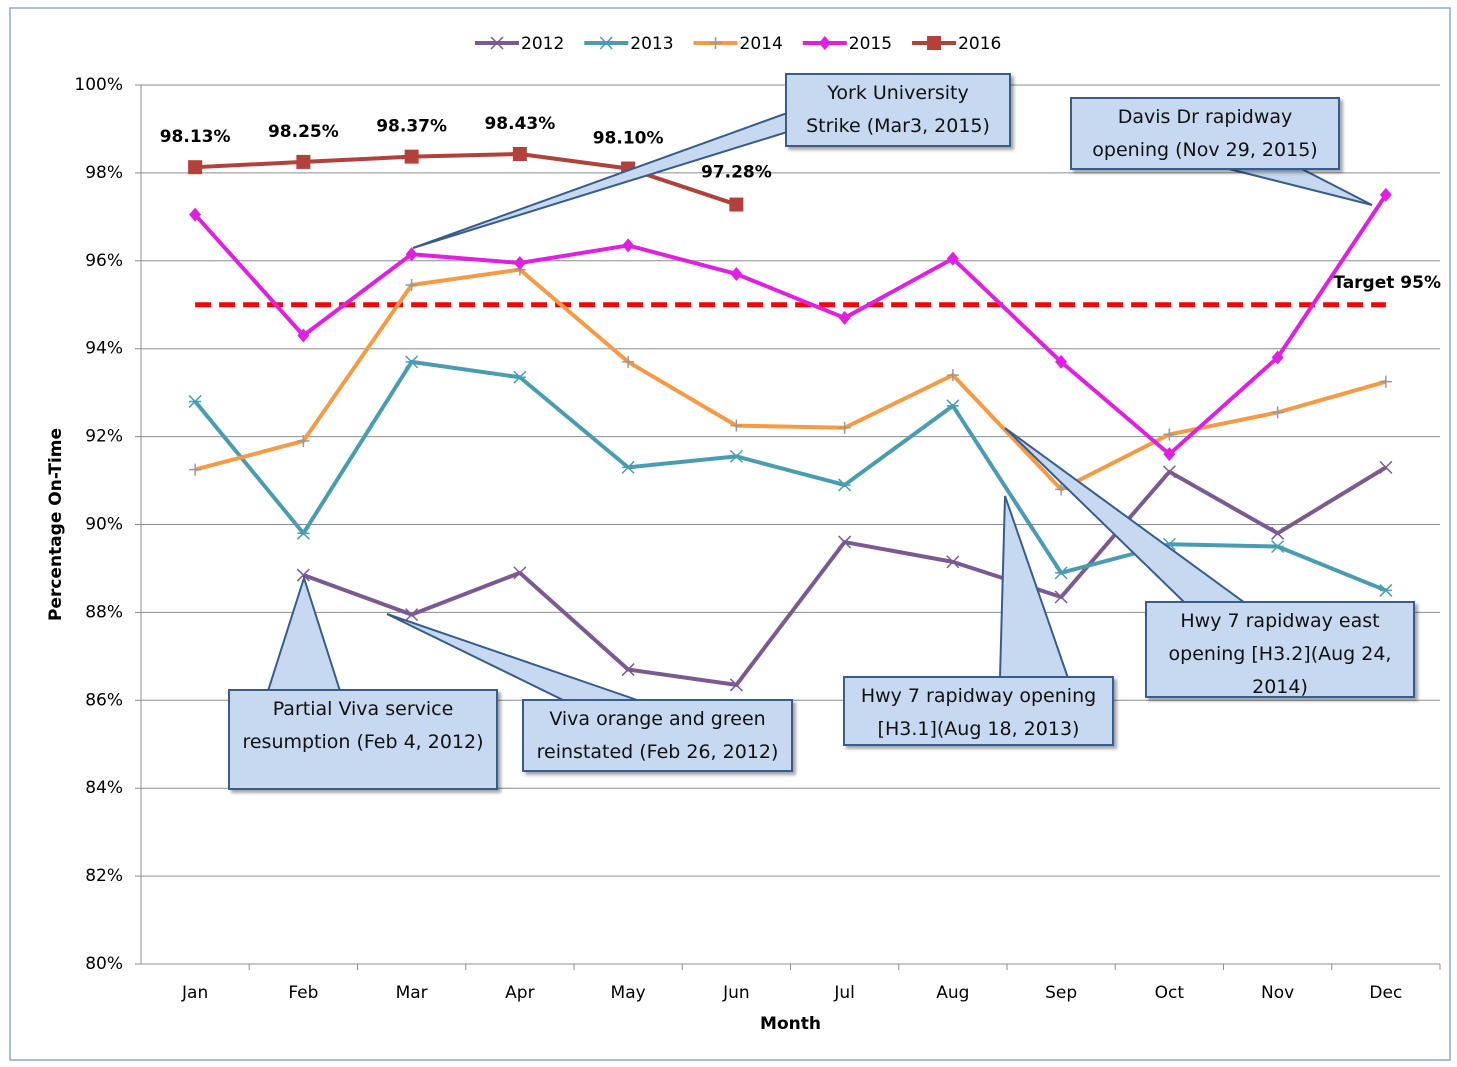 The width and height of the screenshot is (1457, 1067). Describe the element at coordinates (104, 525) in the screenshot. I see `y-tick-label: 90%` at that location.